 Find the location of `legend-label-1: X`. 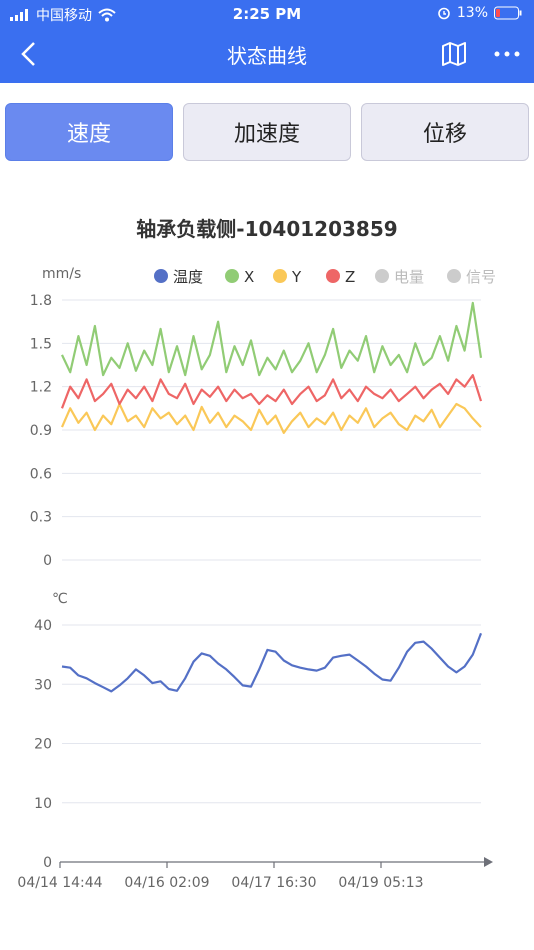

legend-label-1: X is located at coordinates (249, 277).